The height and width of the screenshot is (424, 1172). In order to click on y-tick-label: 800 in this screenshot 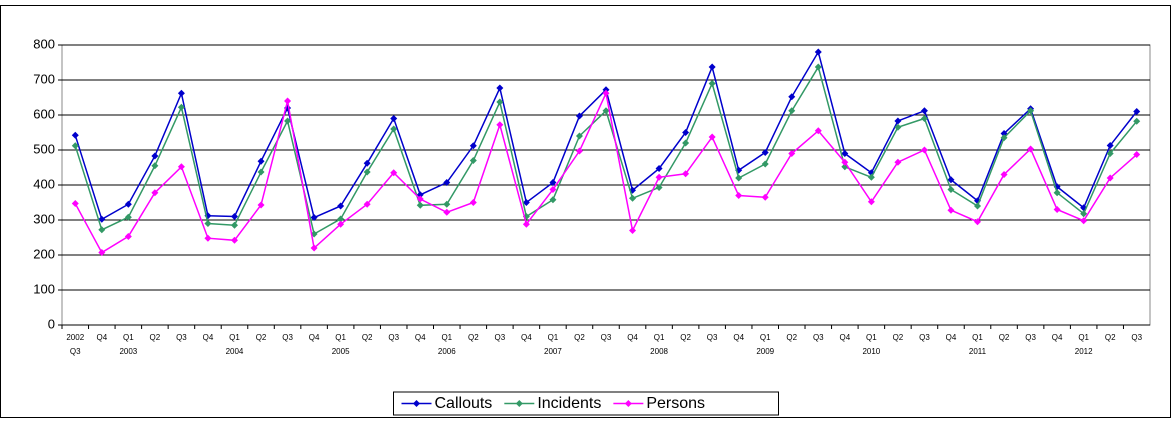, I will do `click(44, 43)`.